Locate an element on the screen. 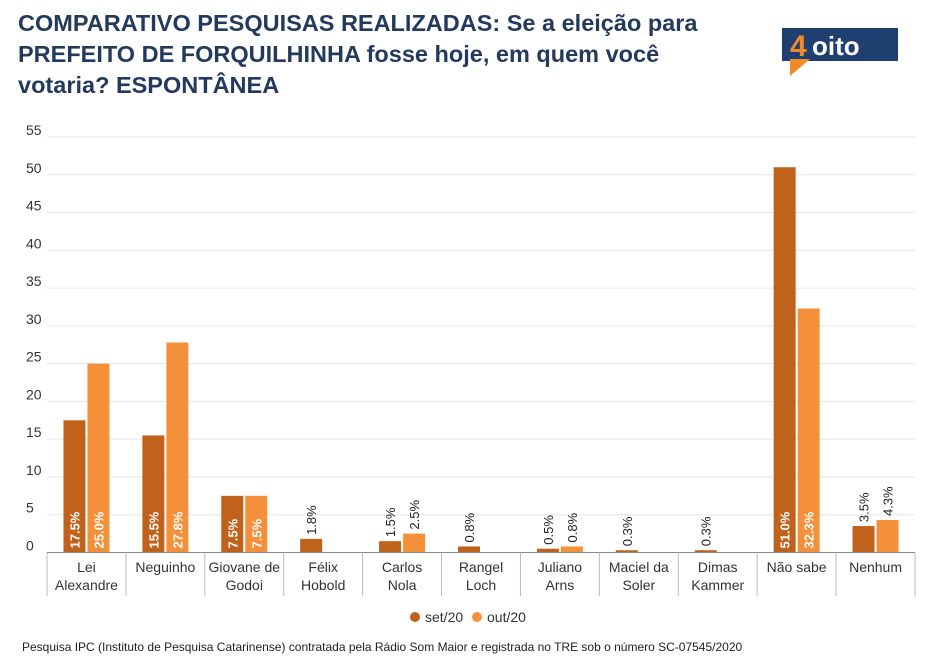 The image size is (937, 662). x-tick-label: Giovane de is located at coordinates (244, 567).